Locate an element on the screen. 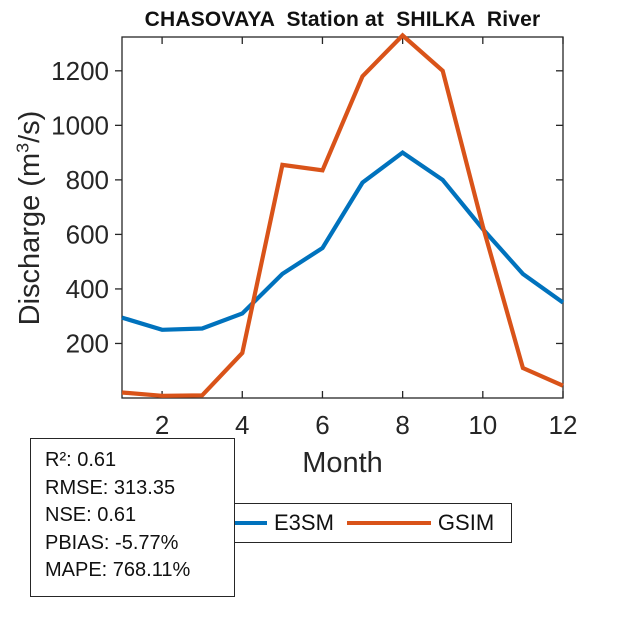  legend-item-gsim: GSIM is located at coordinates (420, 523).